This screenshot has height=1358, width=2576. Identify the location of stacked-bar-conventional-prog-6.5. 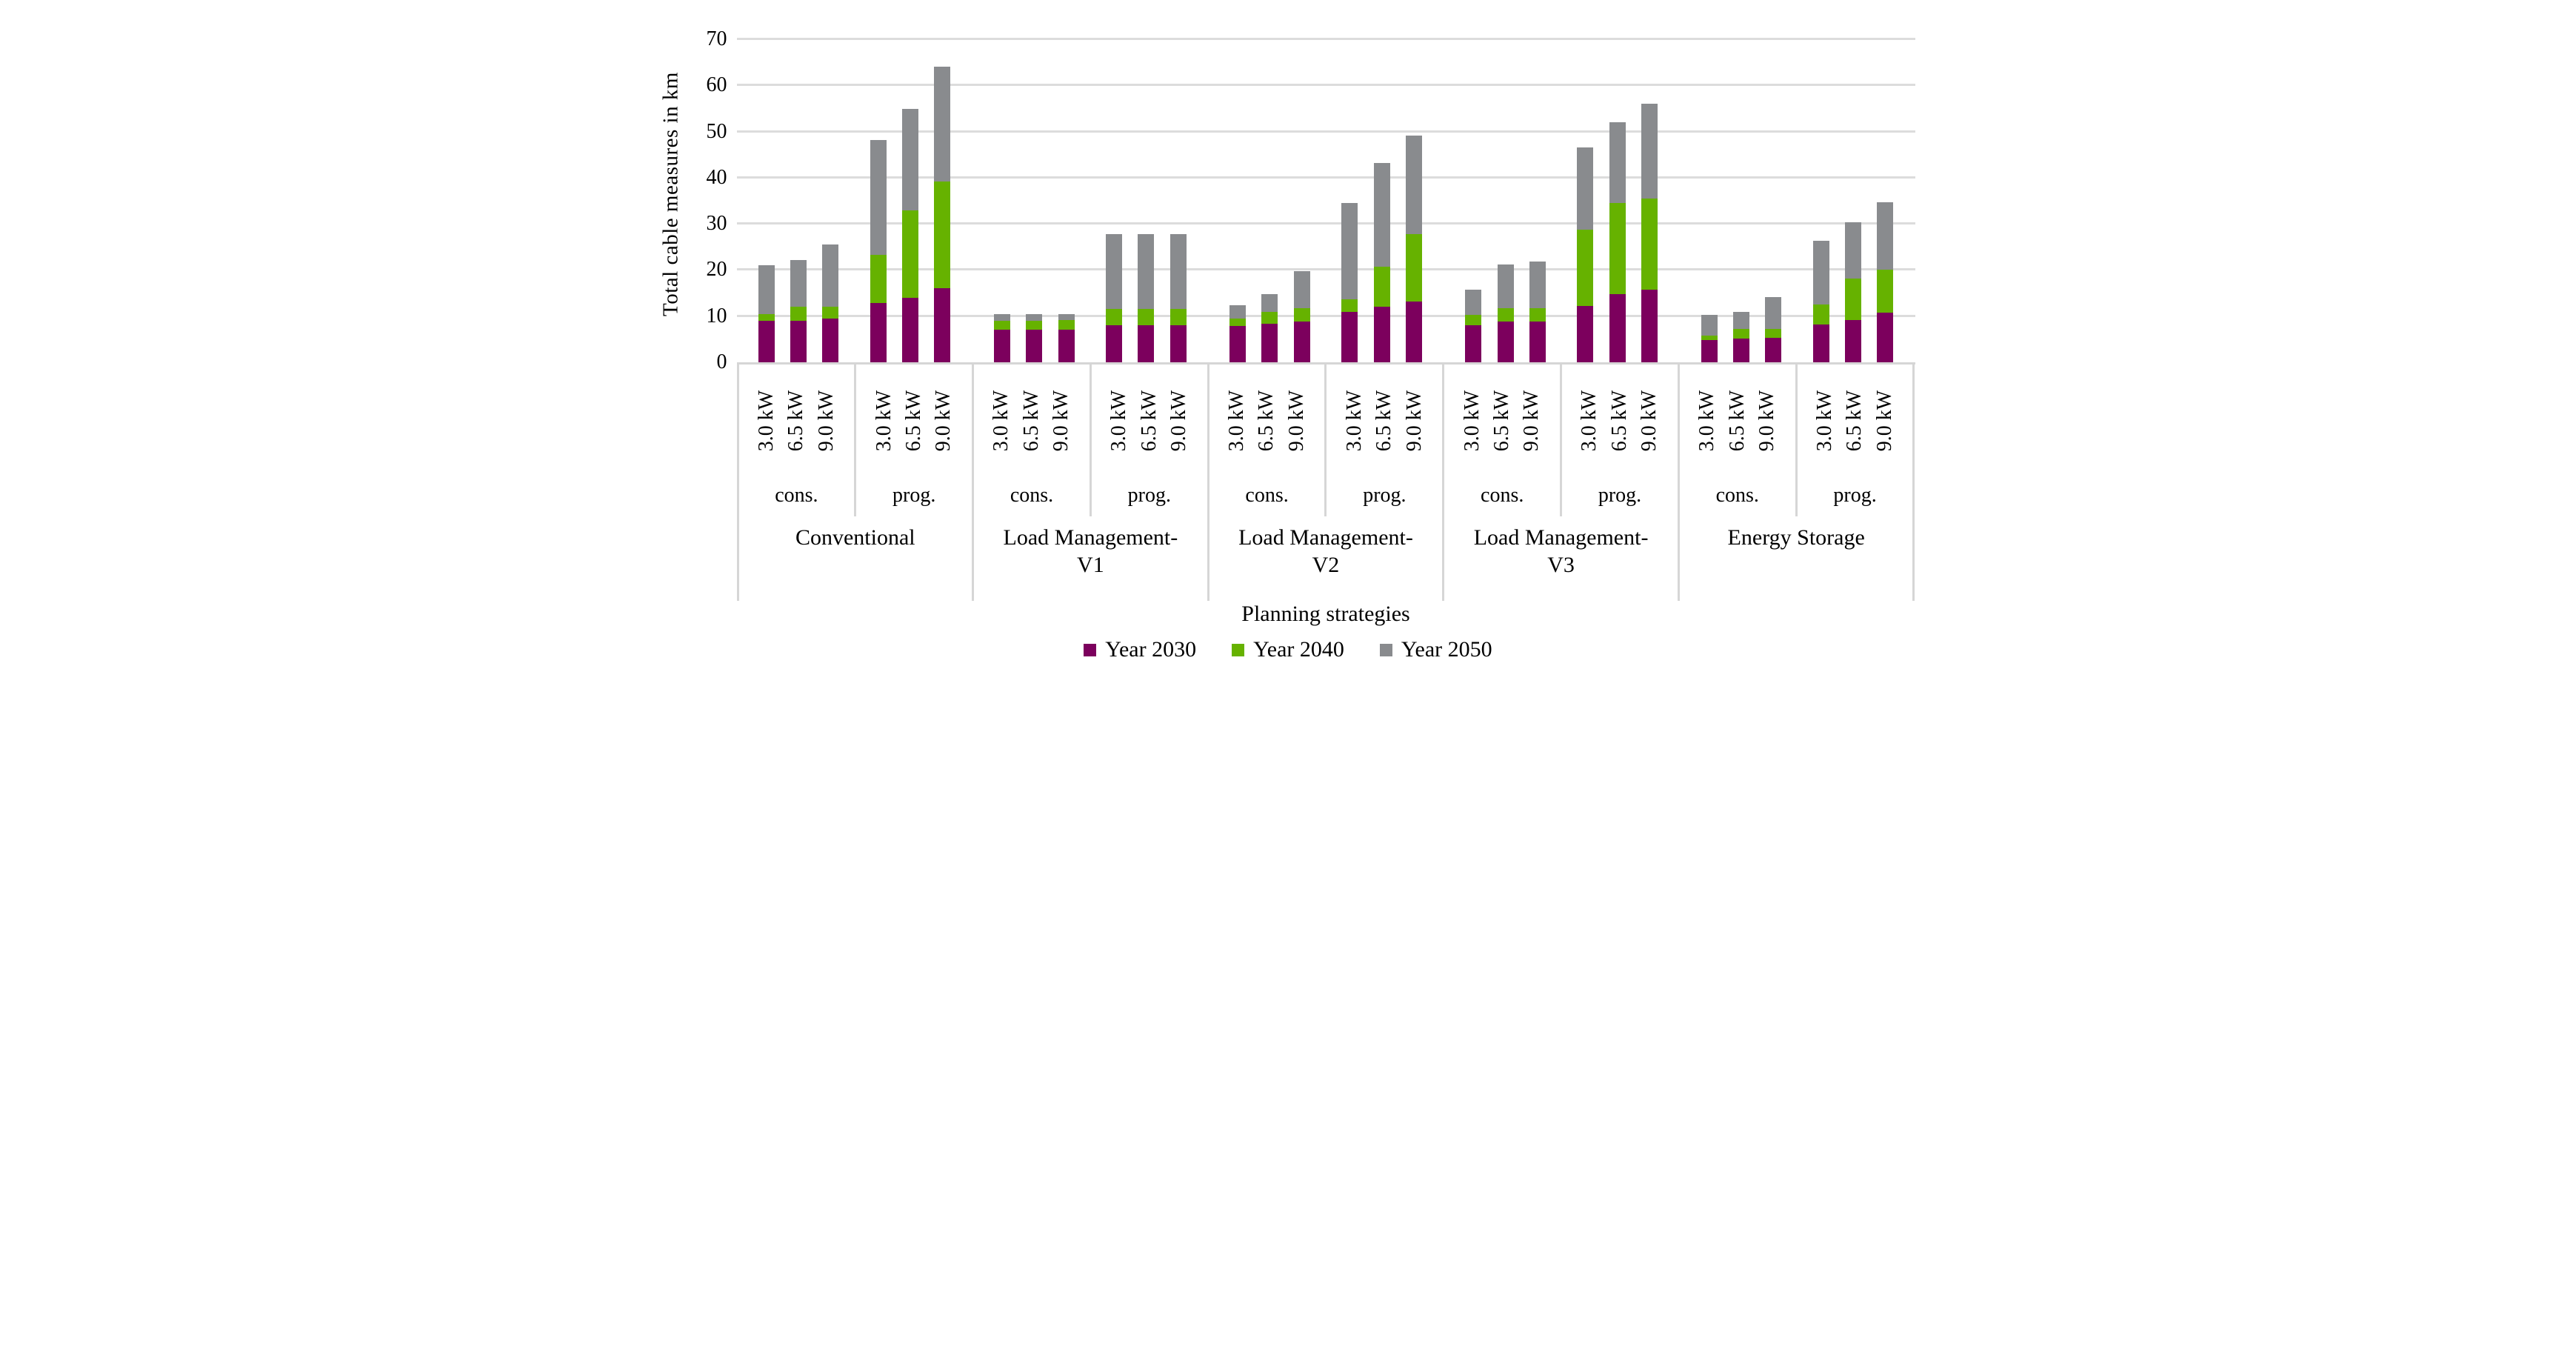
(910, 201).